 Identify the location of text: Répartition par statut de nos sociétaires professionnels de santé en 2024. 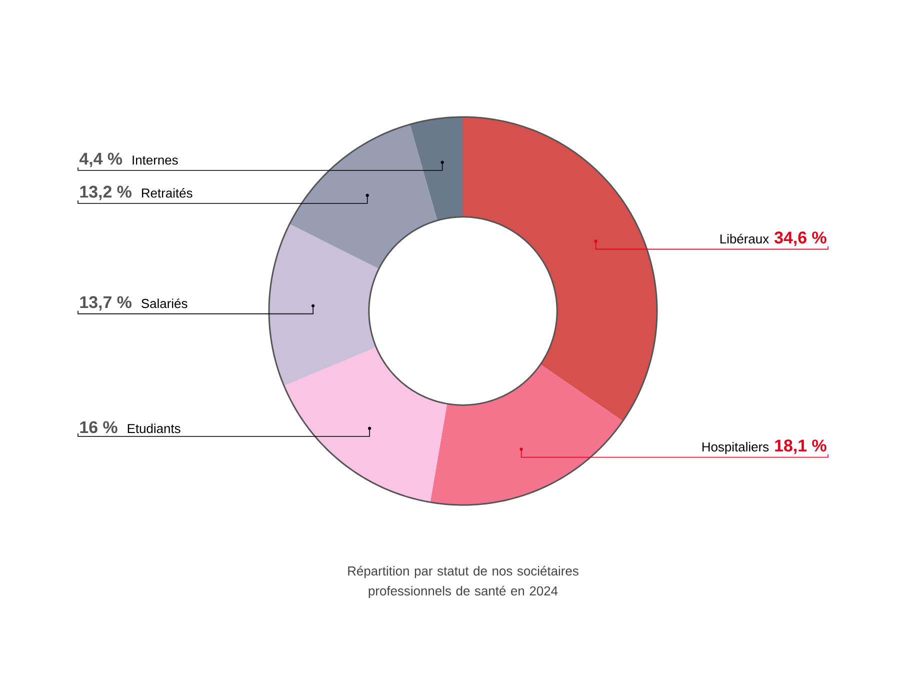
(463, 582).